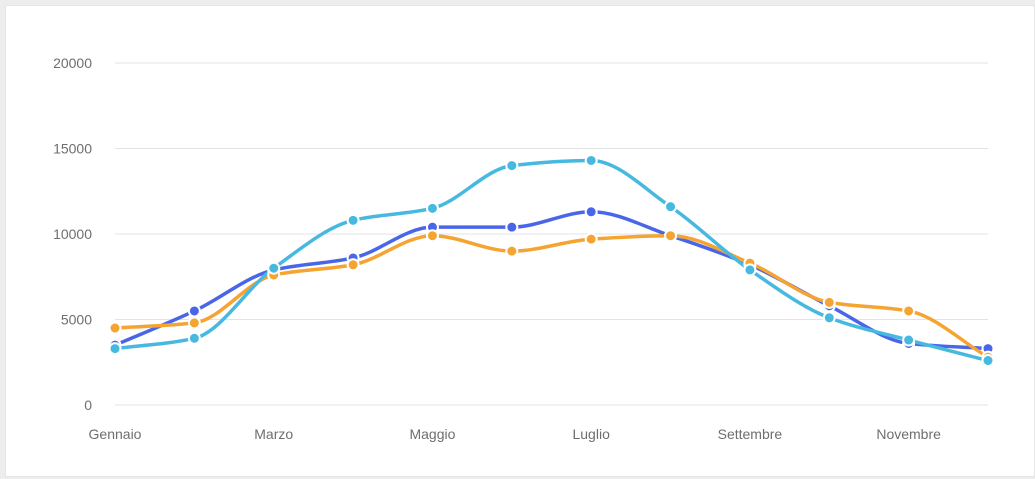 The height and width of the screenshot is (479, 1035). What do you see at coordinates (72, 149) in the screenshot?
I see `y-tick-label: 15000` at bounding box center [72, 149].